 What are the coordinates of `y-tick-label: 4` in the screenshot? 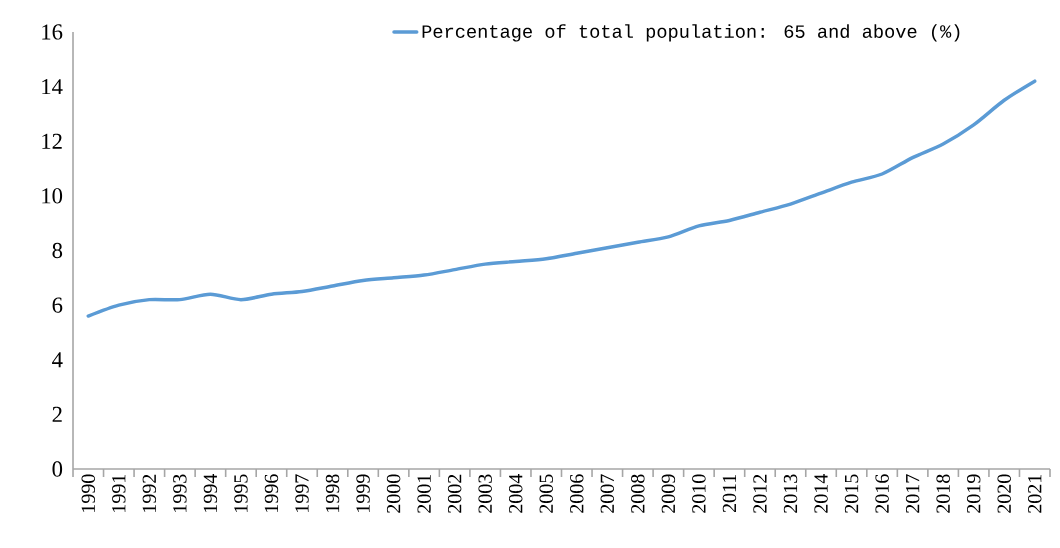 It's located at (57, 360).